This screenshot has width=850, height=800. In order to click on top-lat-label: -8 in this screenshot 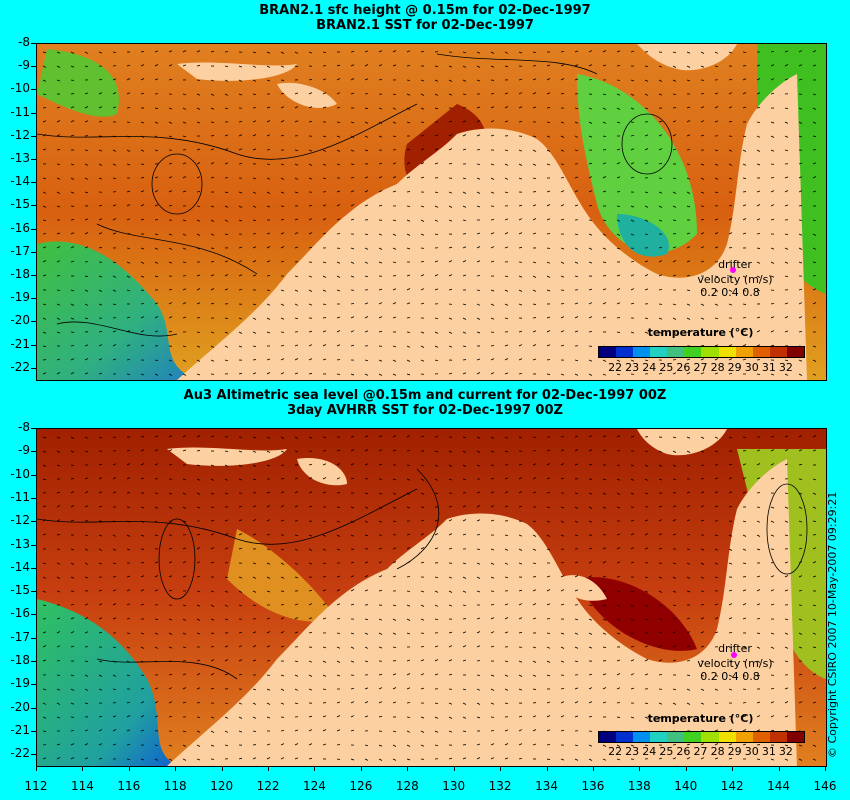, I will do `click(24, 42)`.